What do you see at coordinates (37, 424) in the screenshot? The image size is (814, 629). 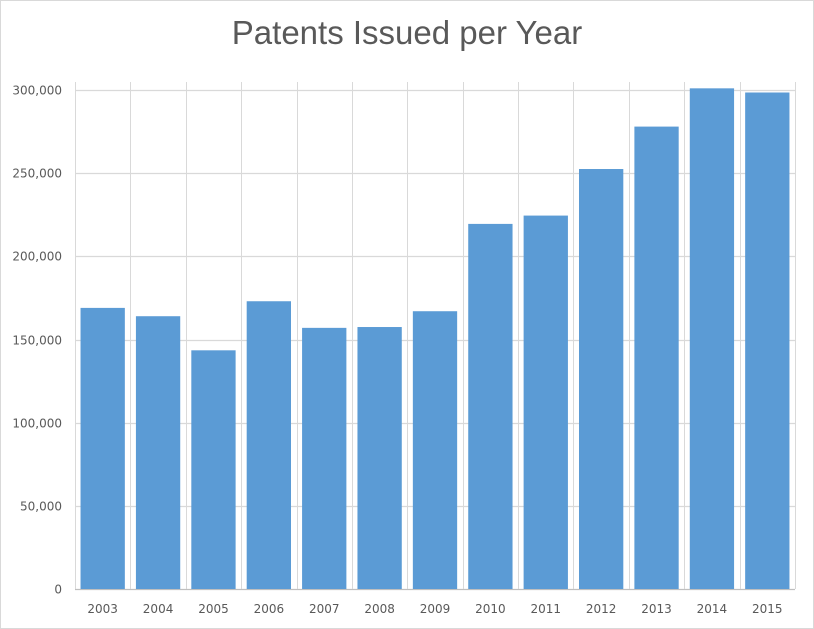 I see `y-tick-label: 100,000` at bounding box center [37, 424].